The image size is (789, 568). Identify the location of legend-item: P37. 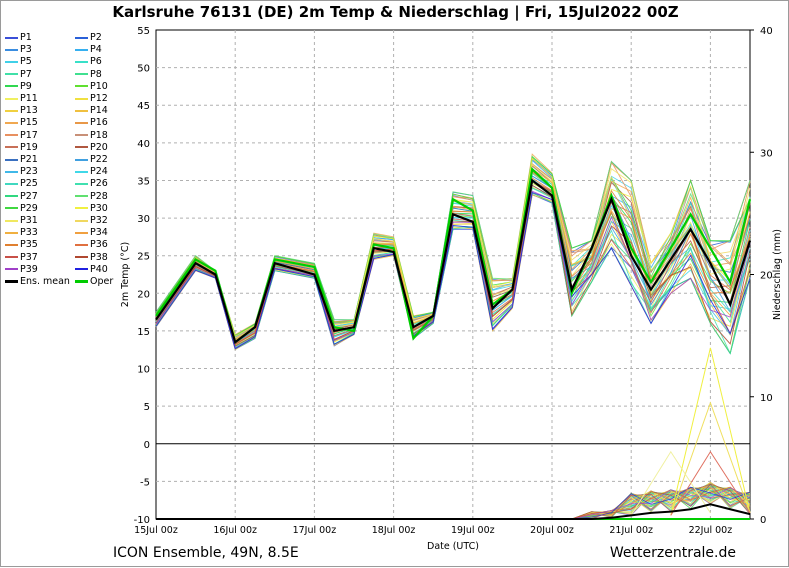
(21, 258).